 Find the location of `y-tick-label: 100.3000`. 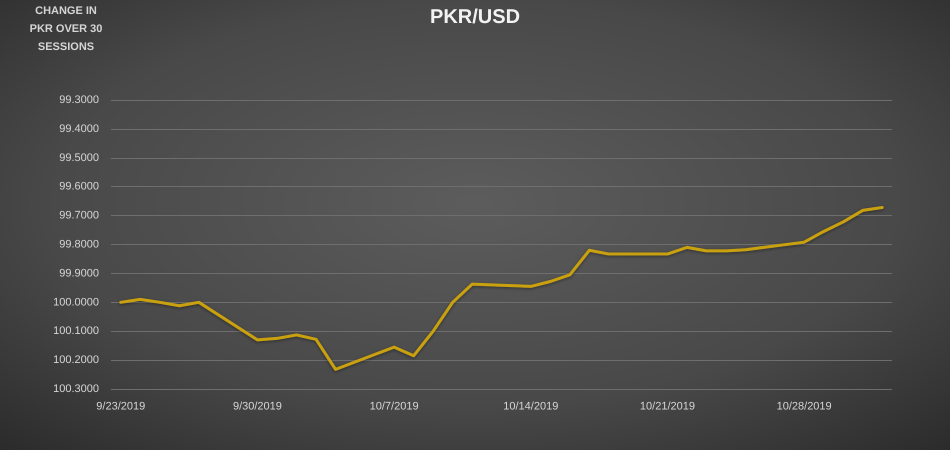

y-tick-label: 100.3000 is located at coordinates (76, 389).